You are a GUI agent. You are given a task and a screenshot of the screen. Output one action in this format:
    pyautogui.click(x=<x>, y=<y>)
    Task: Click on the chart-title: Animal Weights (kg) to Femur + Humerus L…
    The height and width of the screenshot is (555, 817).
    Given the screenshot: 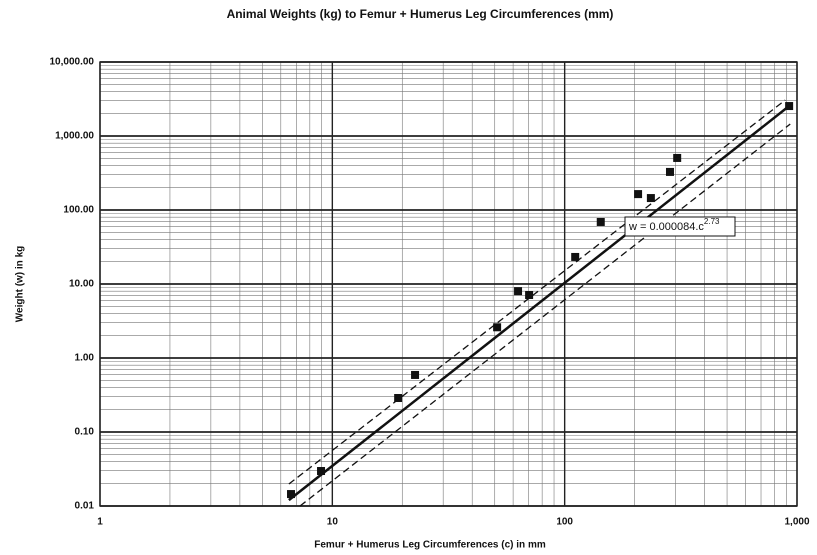 What is the action you would take?
    pyautogui.click(x=420, y=14)
    